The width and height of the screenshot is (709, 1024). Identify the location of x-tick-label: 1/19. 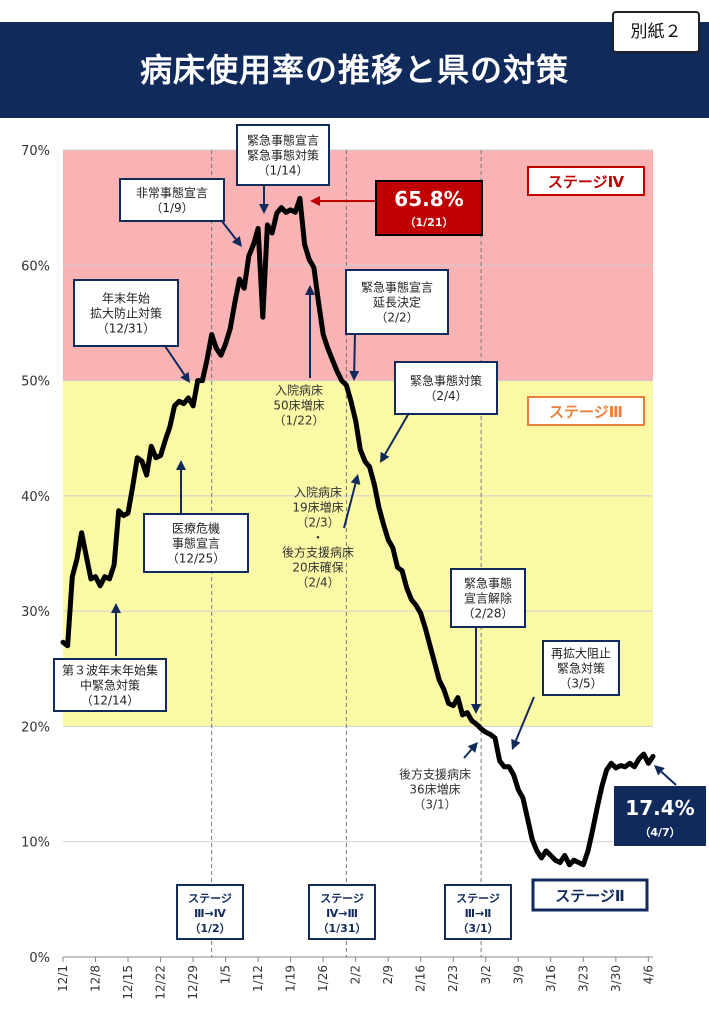
(291, 978).